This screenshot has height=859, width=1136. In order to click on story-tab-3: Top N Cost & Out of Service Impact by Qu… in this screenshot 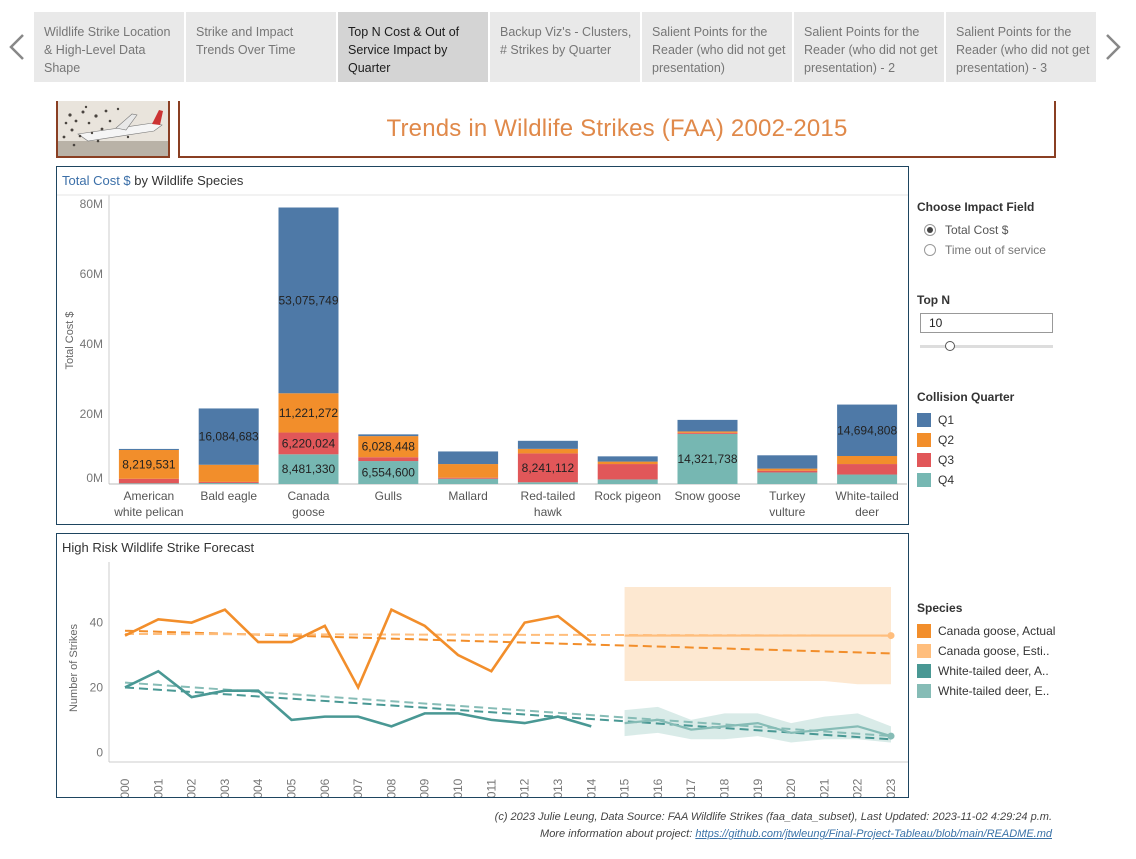, I will do `click(413, 47)`.